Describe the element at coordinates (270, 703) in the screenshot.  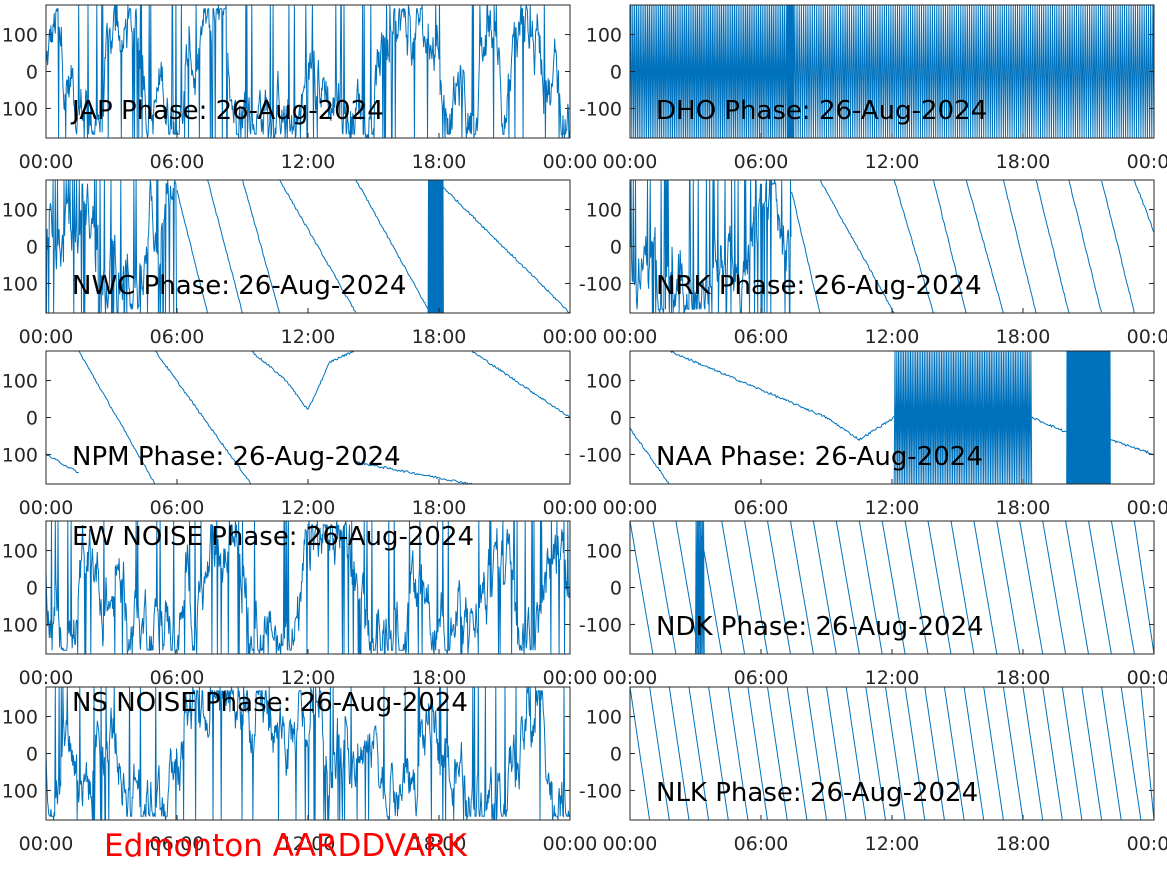
I see `panel-title: NS NOISE Phase: 26-Aug-2024` at that location.